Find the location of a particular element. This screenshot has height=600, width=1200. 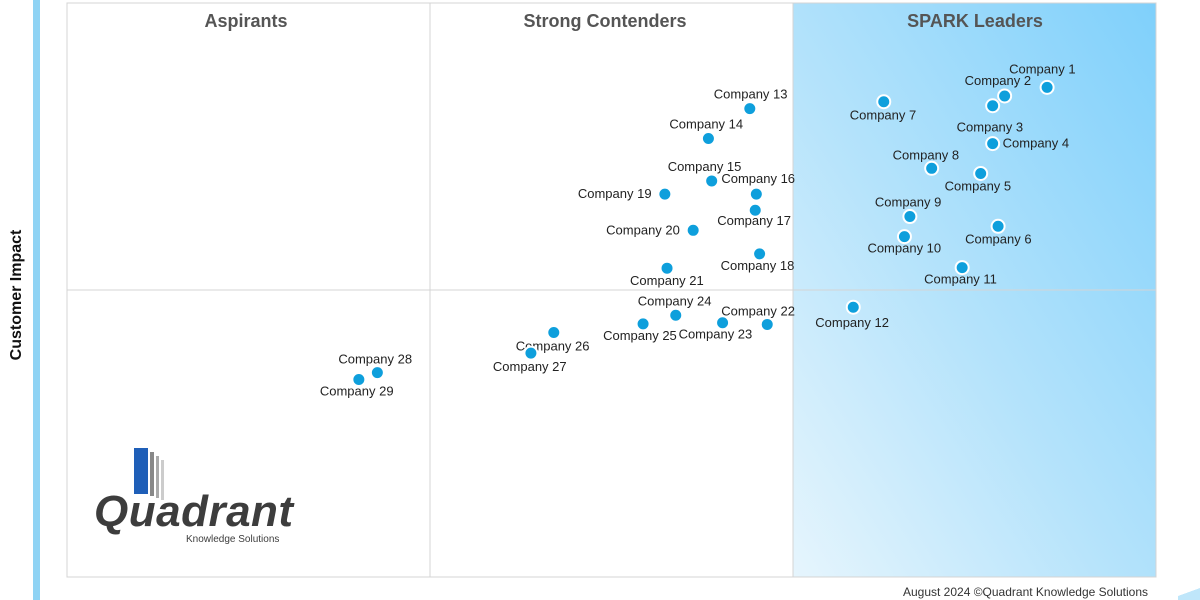

logo-tagline: Knowledge Solutions is located at coordinates (233, 539).